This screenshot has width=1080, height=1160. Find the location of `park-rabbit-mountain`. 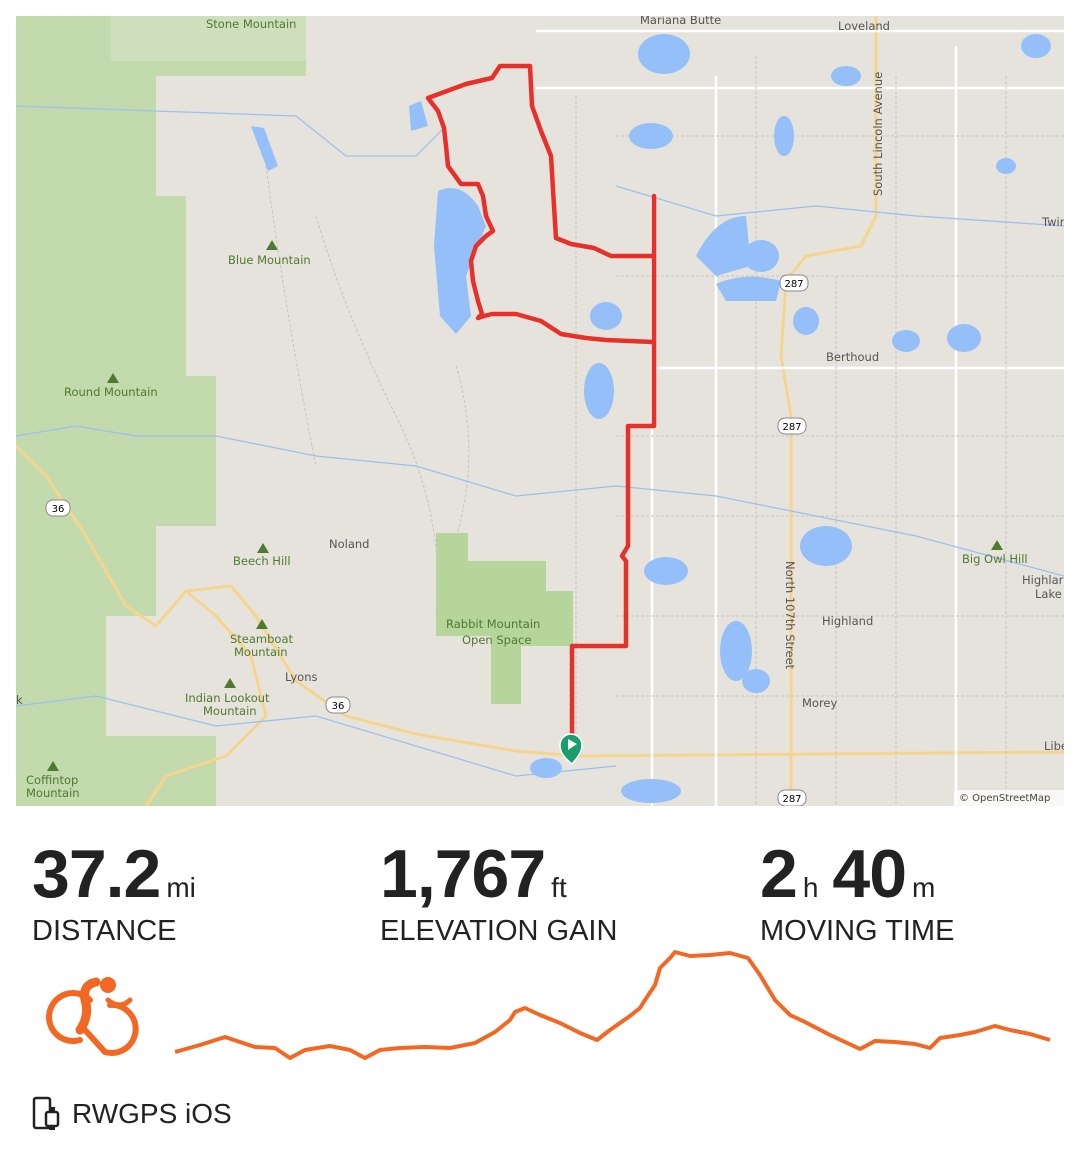

park-rabbit-mountain is located at coordinates (504, 618).